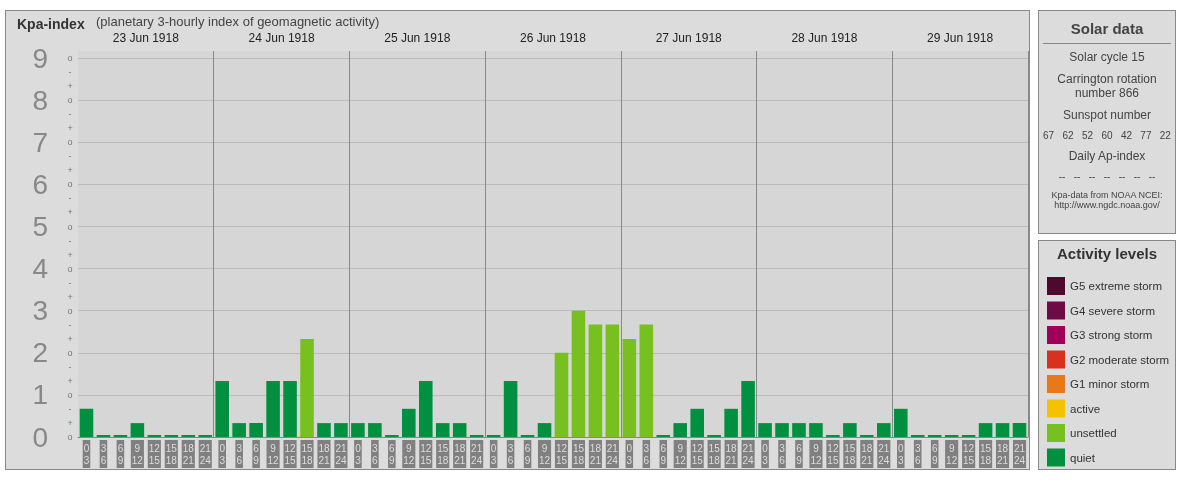 This screenshot has height=480, width=1184. What do you see at coordinates (40, 58) in the screenshot?
I see `y-tick-label: 9` at bounding box center [40, 58].